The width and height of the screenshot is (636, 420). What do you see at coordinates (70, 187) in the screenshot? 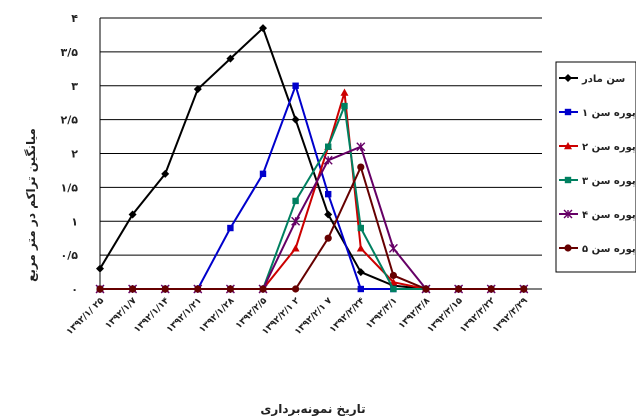
I see `y-tick-label: ۱/۵` at bounding box center [70, 187].